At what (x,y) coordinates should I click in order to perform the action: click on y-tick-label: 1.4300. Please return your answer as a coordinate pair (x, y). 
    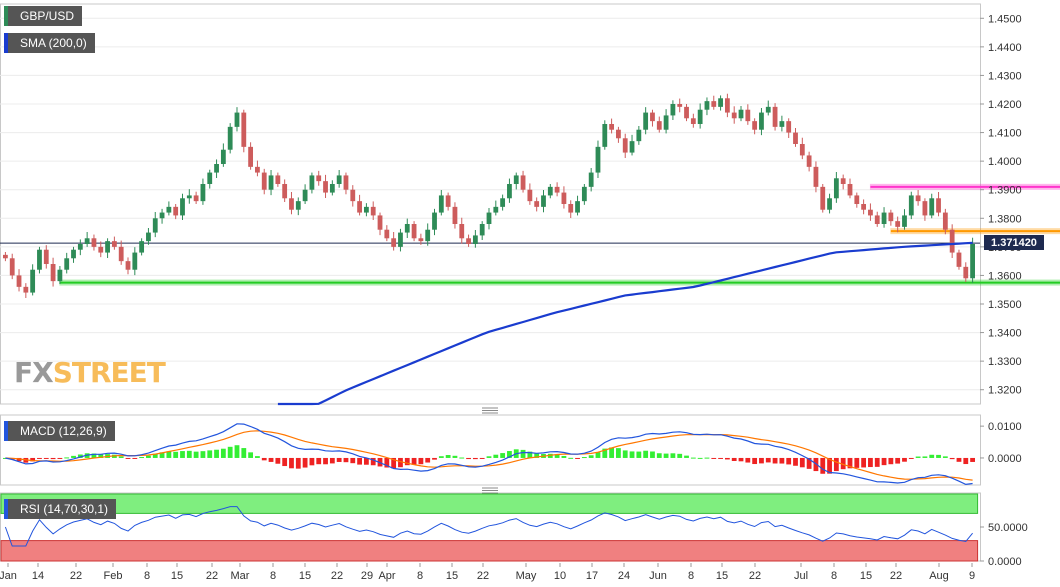
    Looking at the image, I should click on (1005, 76).